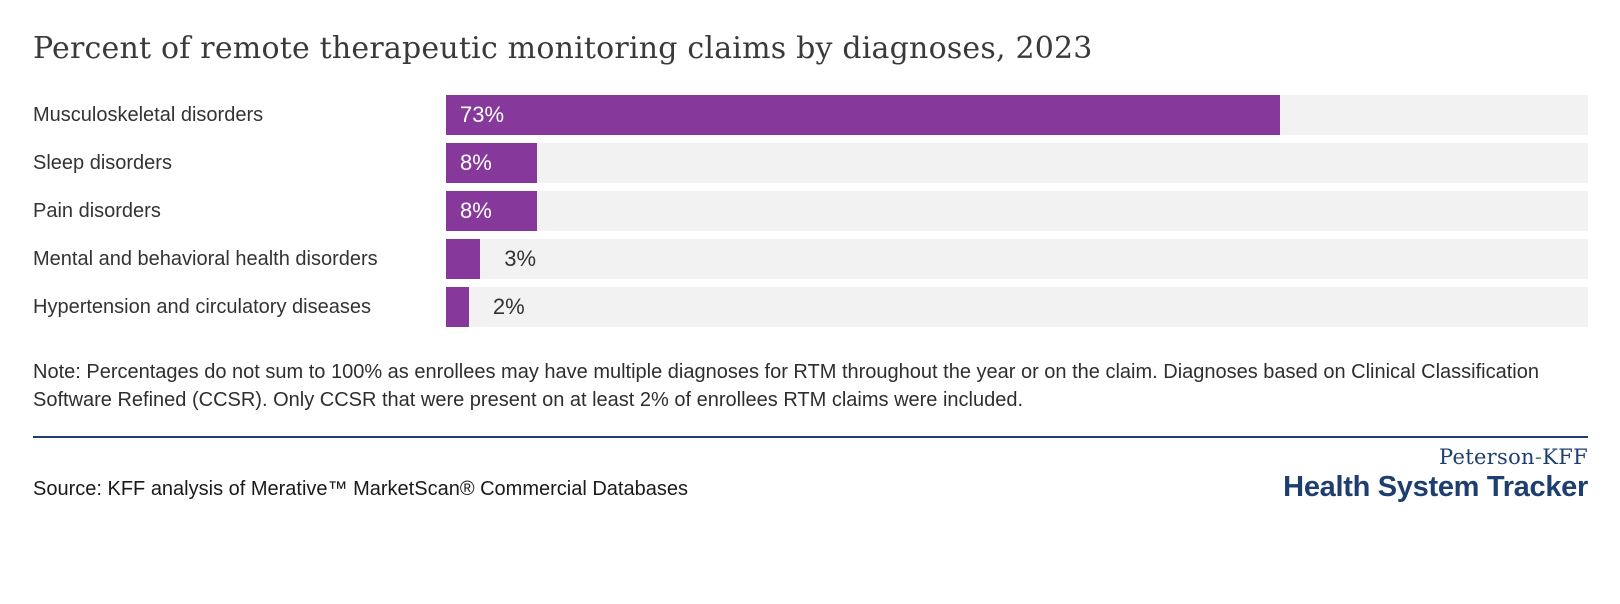  I want to click on divider, so click(810, 437).